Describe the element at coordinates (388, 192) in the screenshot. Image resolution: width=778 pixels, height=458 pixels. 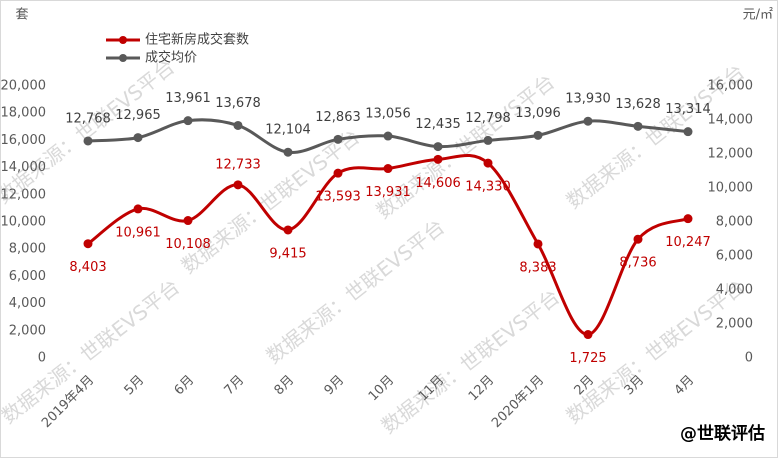
I see `data-label: 13,931` at that location.